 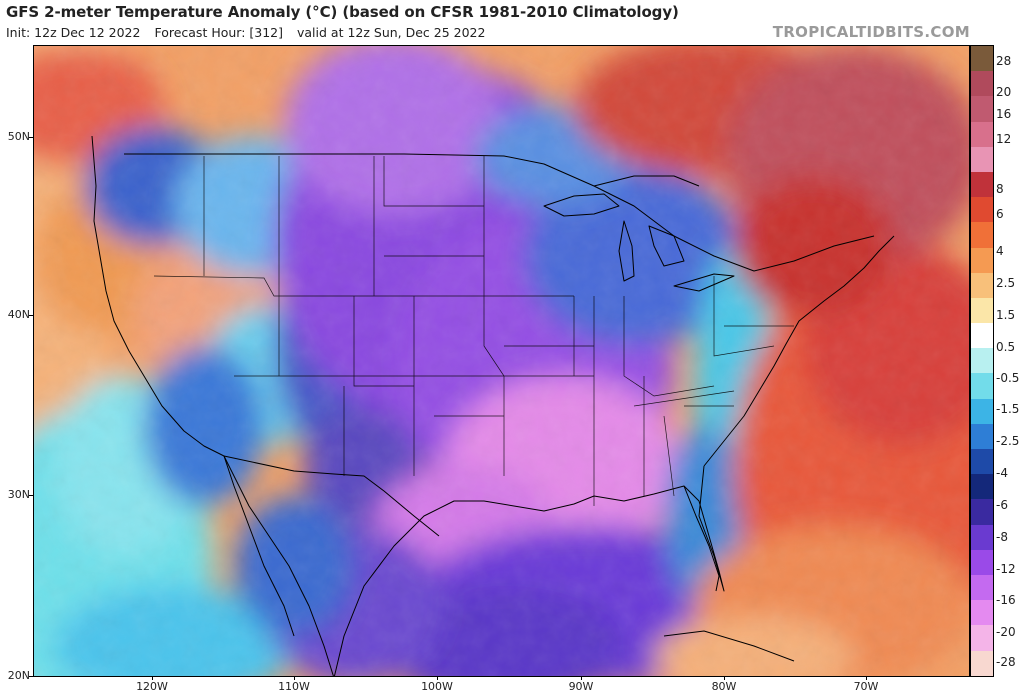 What do you see at coordinates (1000, 251) in the screenshot?
I see `colorbar-label: 4` at bounding box center [1000, 251].